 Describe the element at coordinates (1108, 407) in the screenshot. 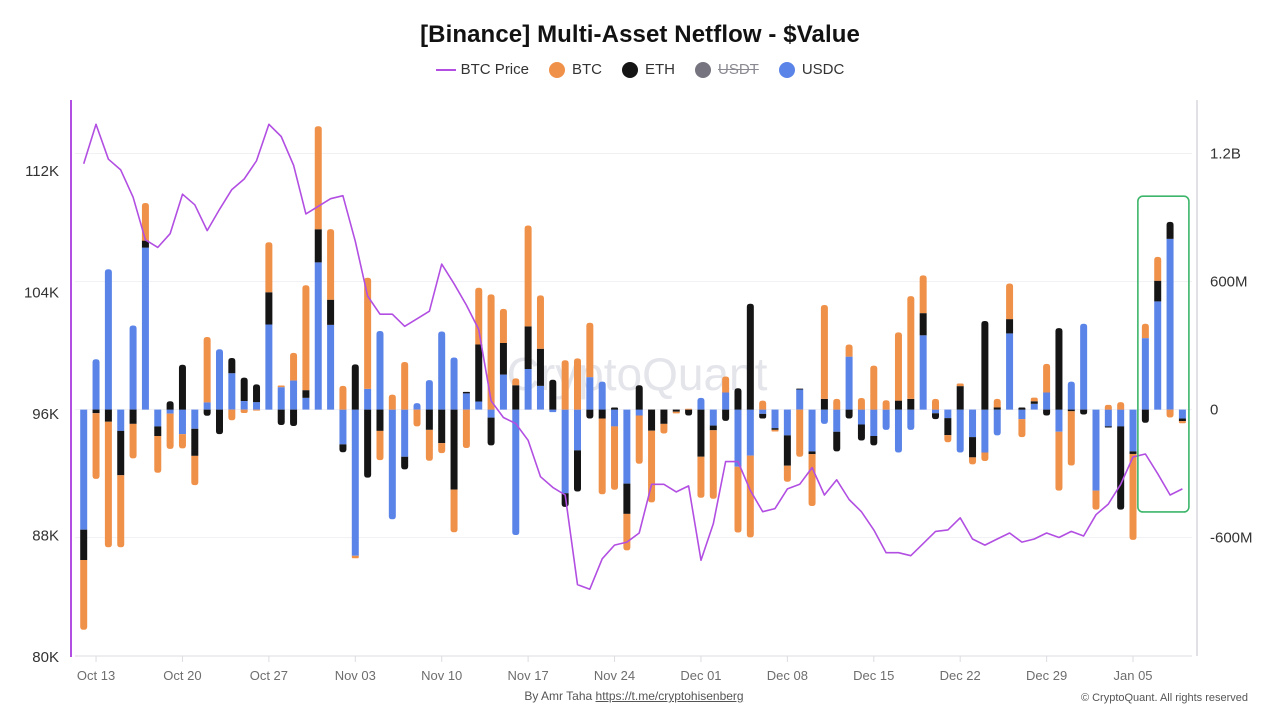

I see `bar-btc-jan-03: Jan 03 BTC: 22M` at that location.